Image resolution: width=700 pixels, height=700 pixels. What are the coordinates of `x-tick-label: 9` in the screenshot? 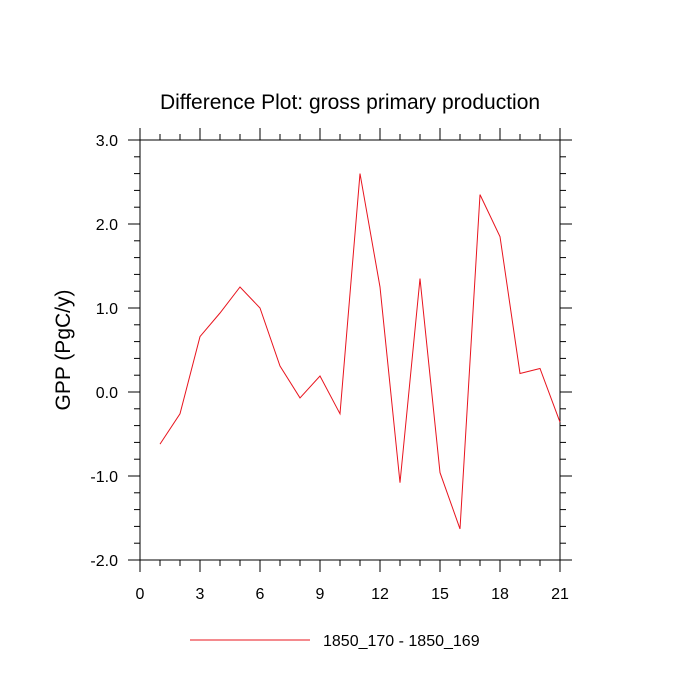 It's located at (320, 594).